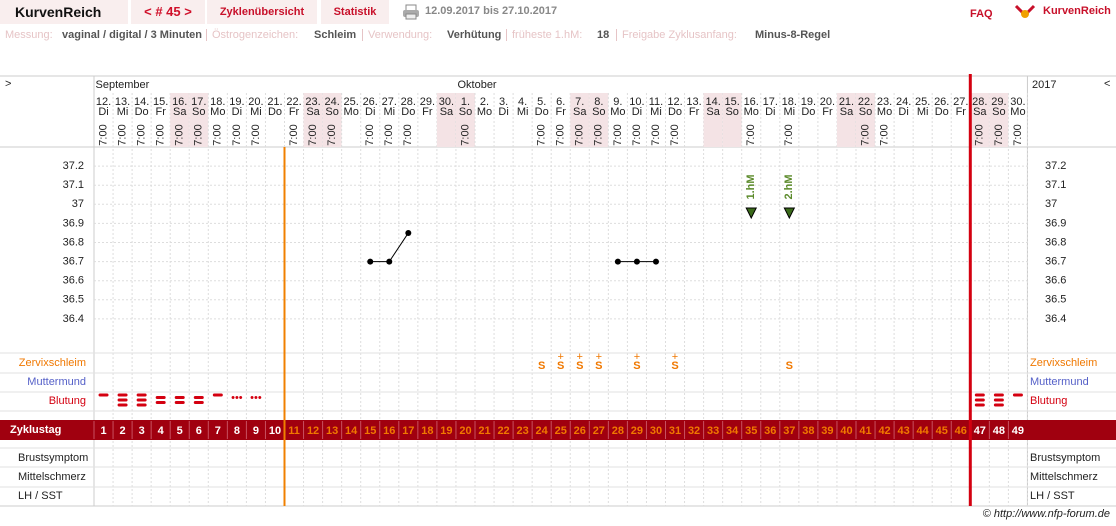  I want to click on printer-icon, so click(411, 12).